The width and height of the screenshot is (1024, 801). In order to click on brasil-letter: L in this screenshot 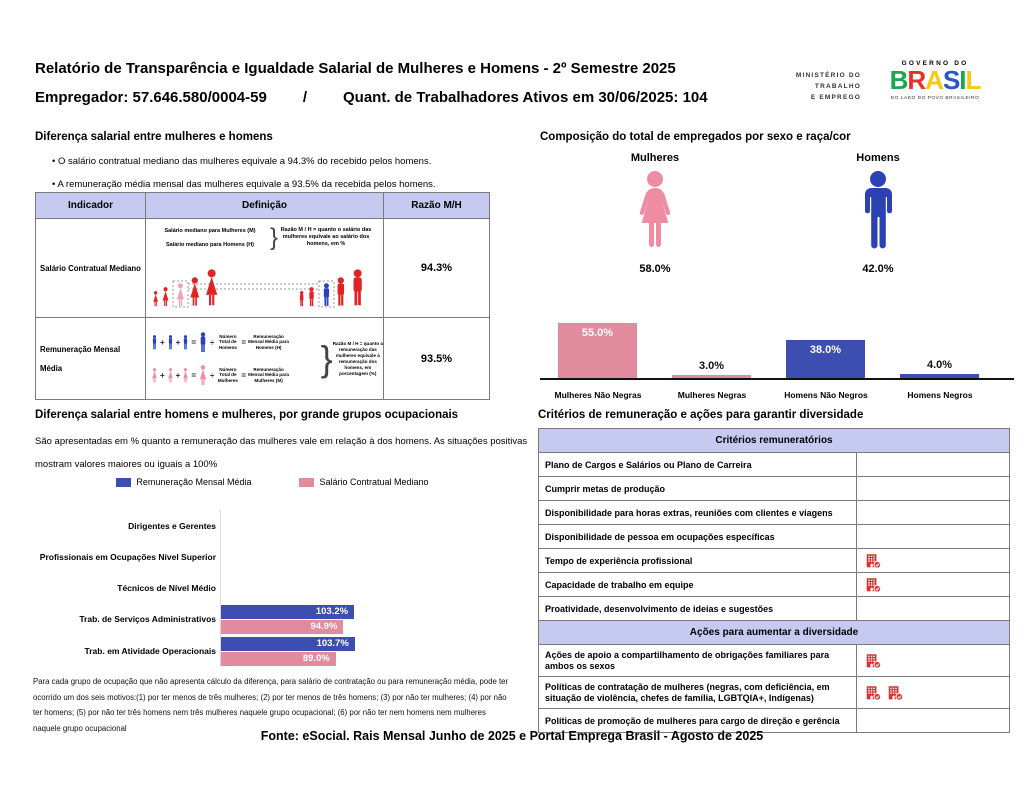, I will do `click(973, 80)`.